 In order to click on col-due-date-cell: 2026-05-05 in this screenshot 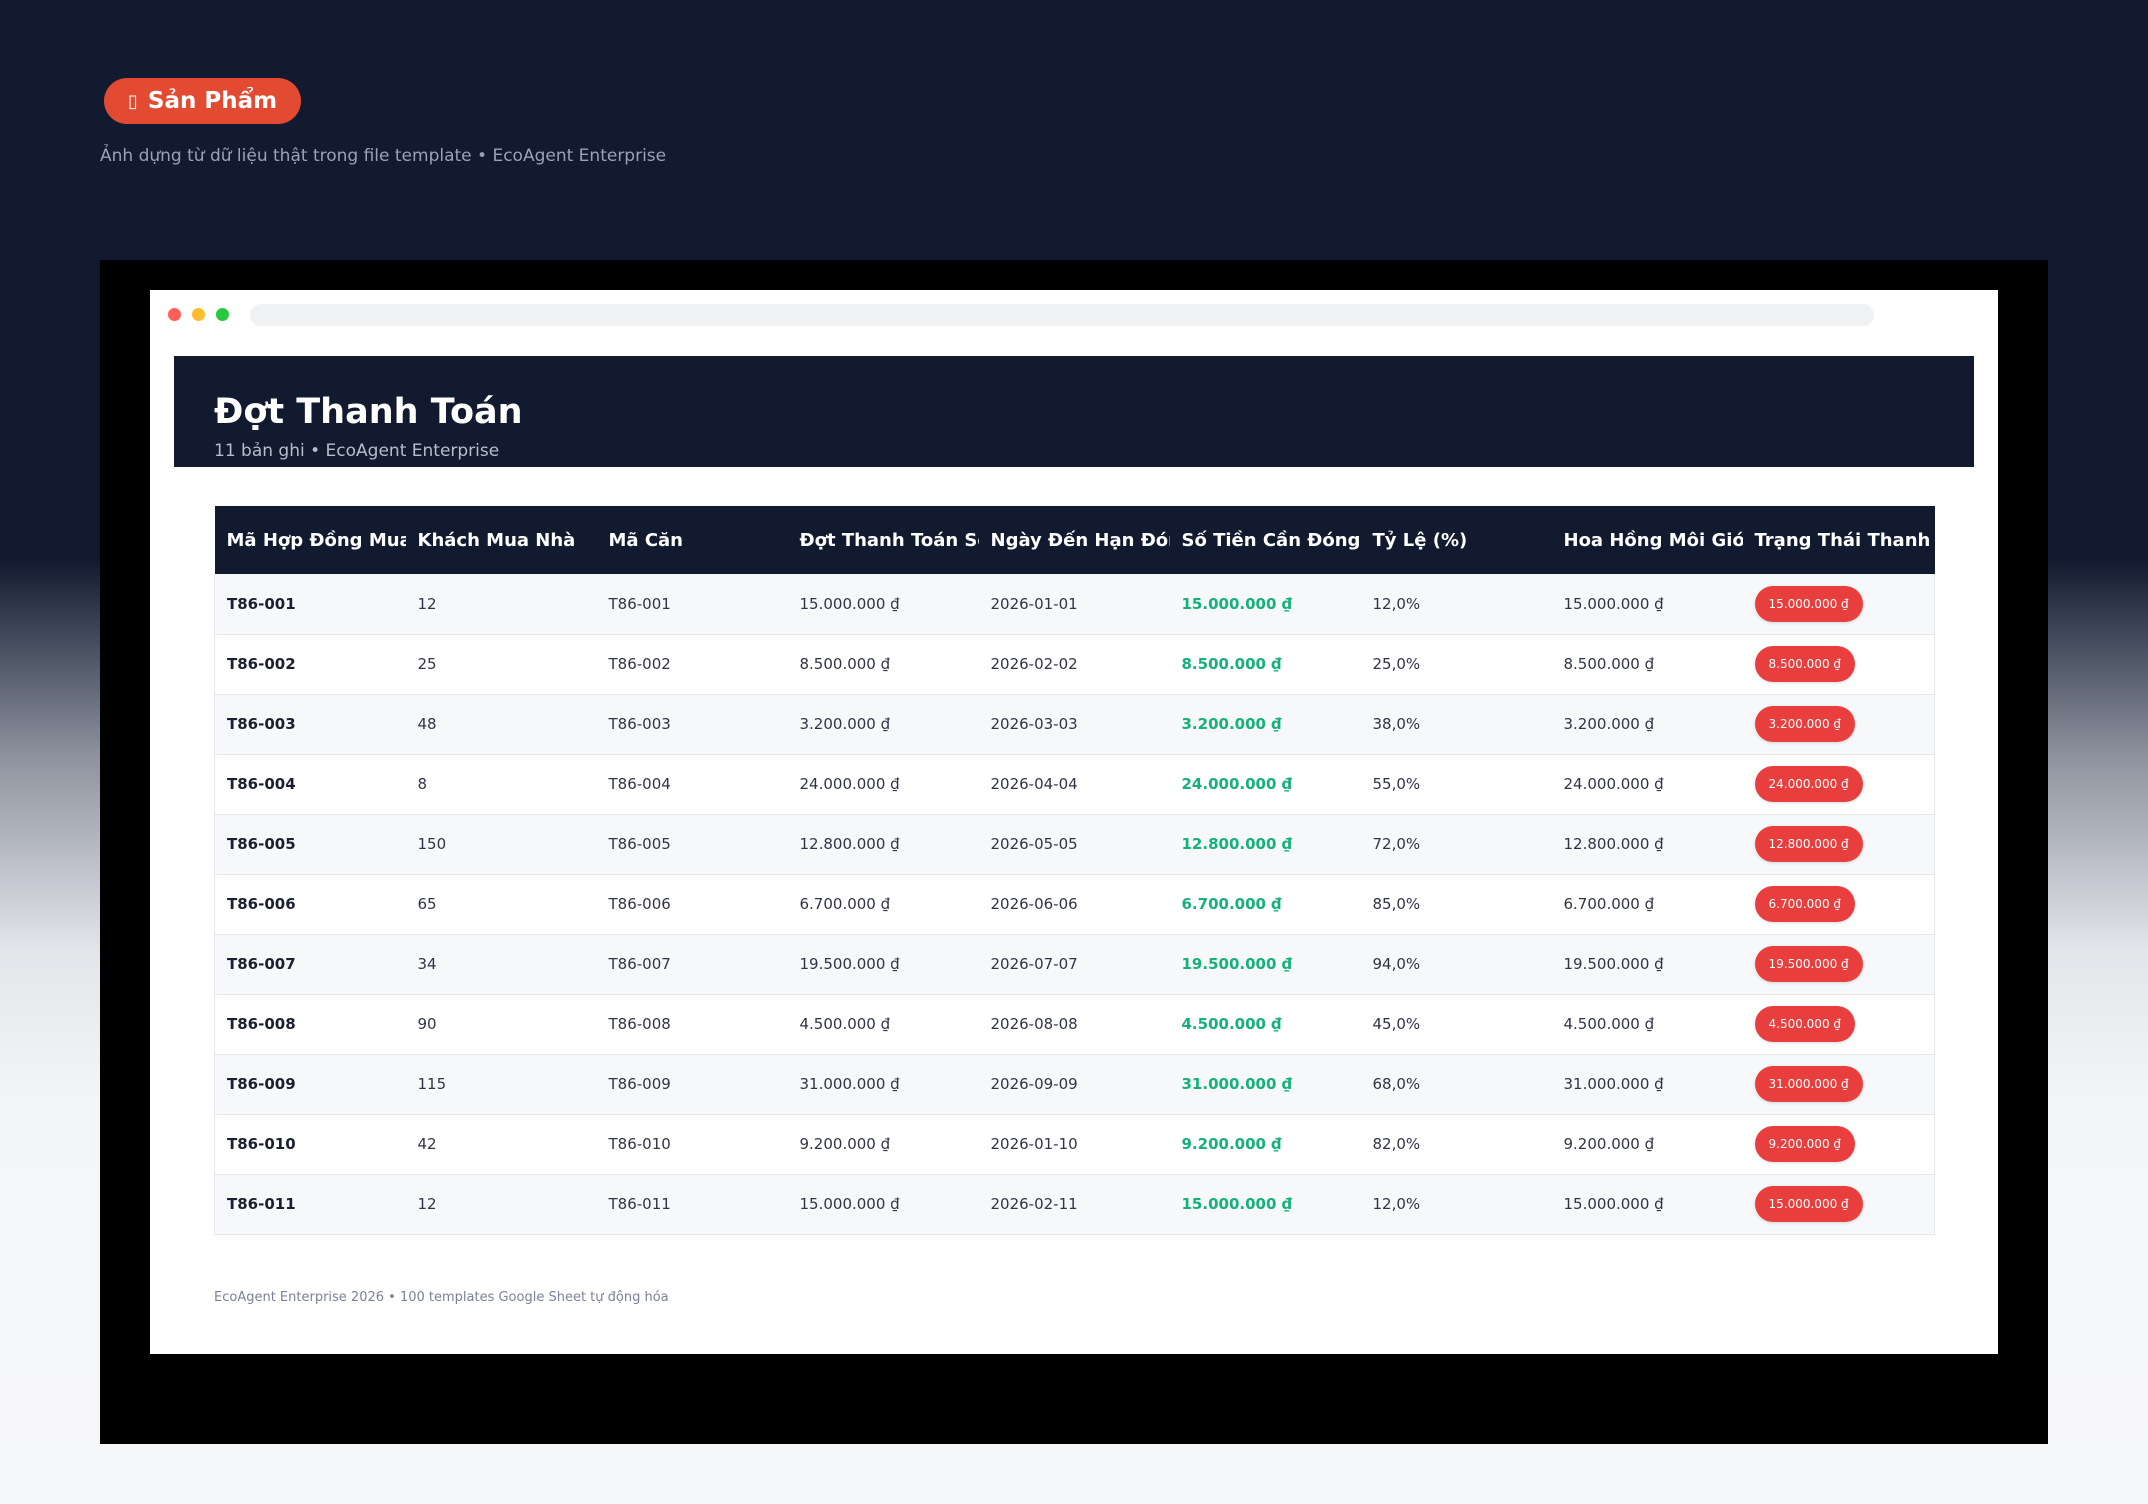, I will do `click(1034, 844)`.